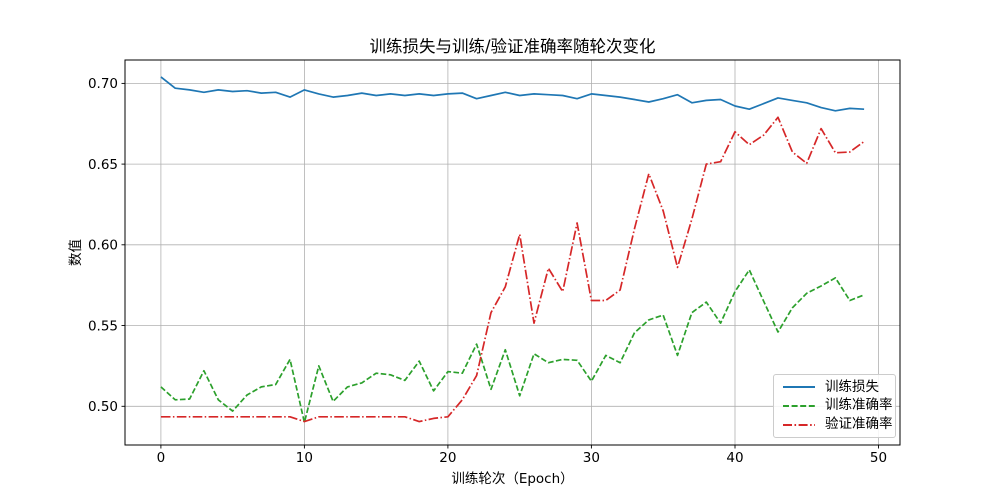 This screenshot has height=500, width=1000. Describe the element at coordinates (103, 165) in the screenshot. I see `y-tick-label: 0.65` at that location.